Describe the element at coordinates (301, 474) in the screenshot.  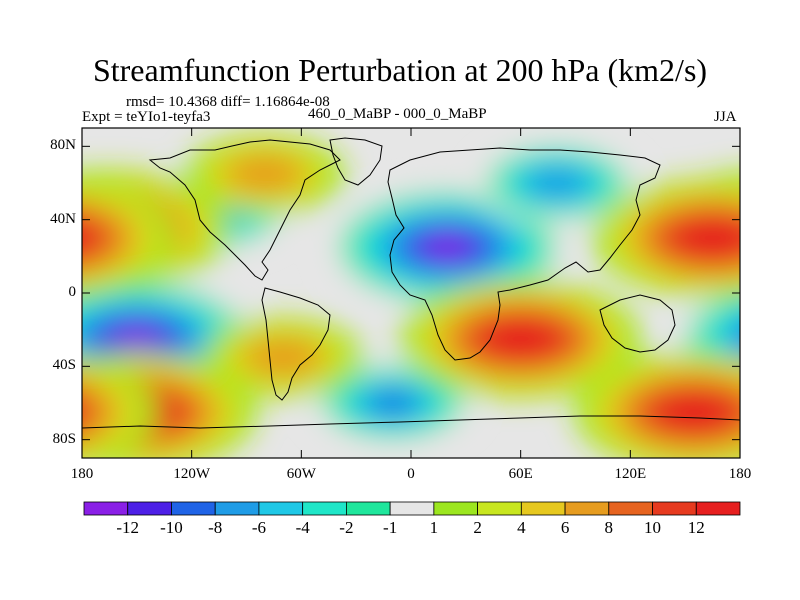
I see `lon-label: 60W` at that location.